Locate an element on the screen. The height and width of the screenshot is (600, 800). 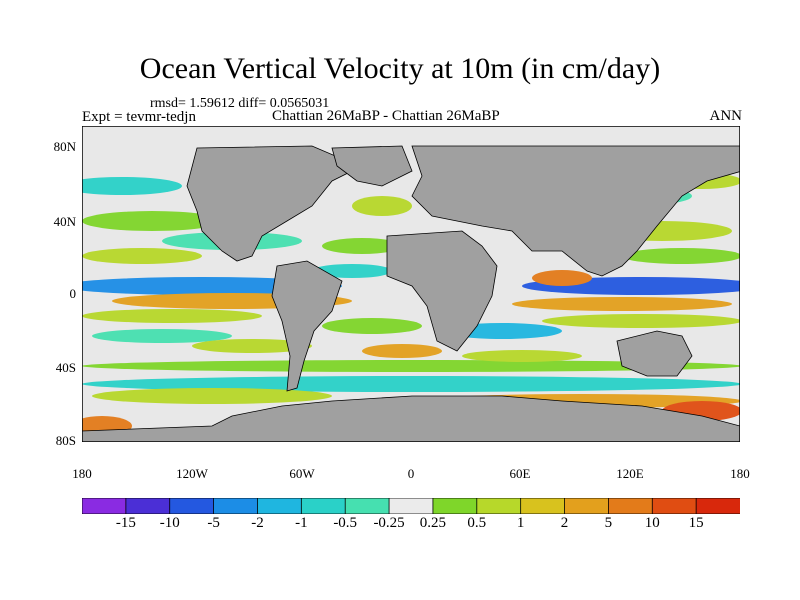
south-america is located at coordinates (307, 326).